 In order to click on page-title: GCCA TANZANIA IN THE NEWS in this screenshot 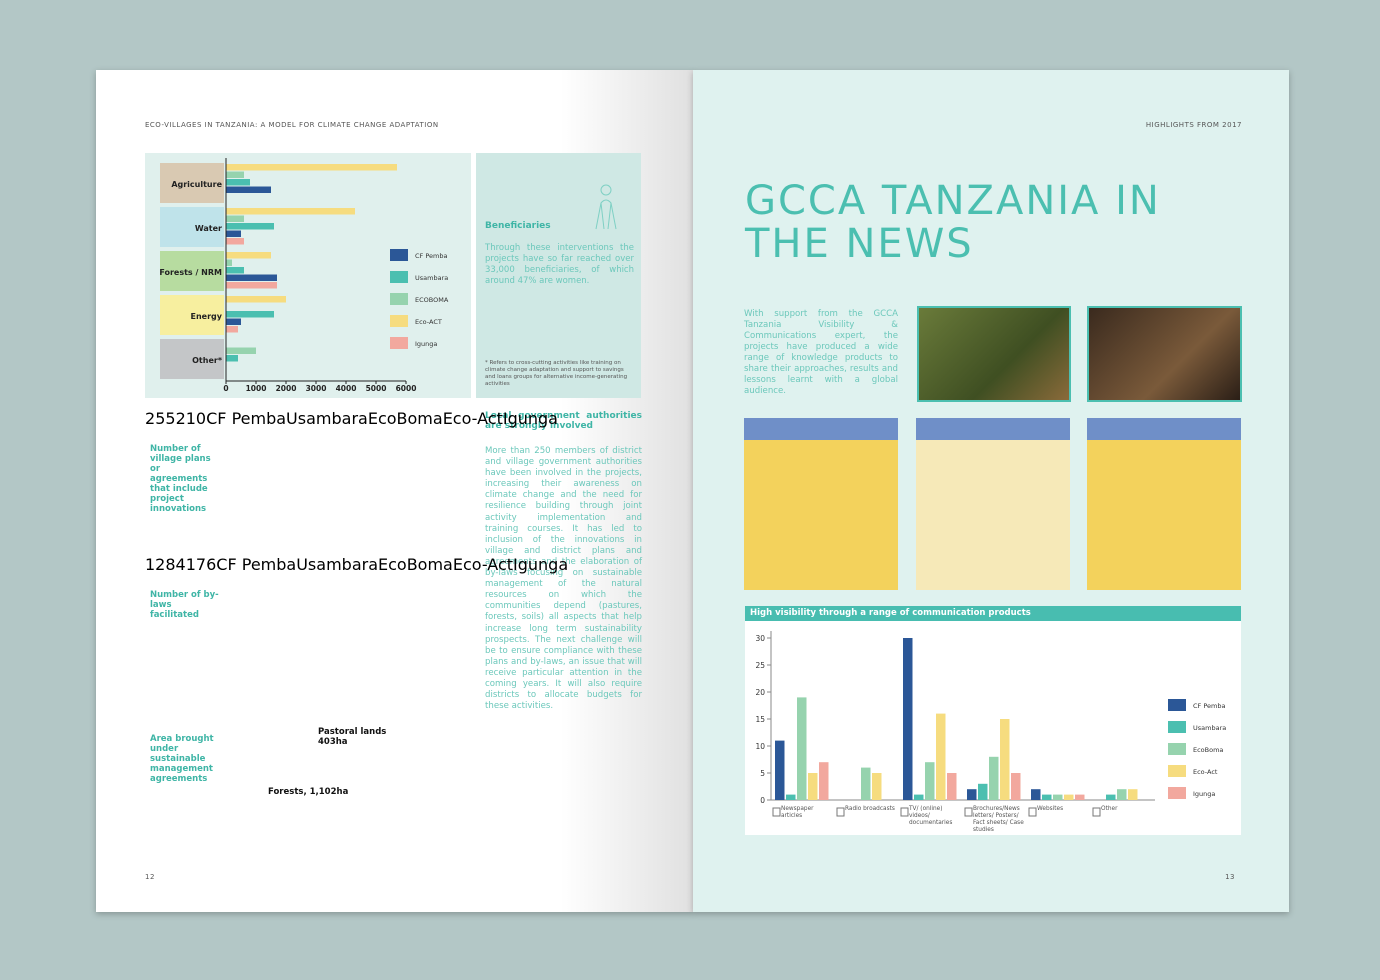, I will do `click(953, 222)`.